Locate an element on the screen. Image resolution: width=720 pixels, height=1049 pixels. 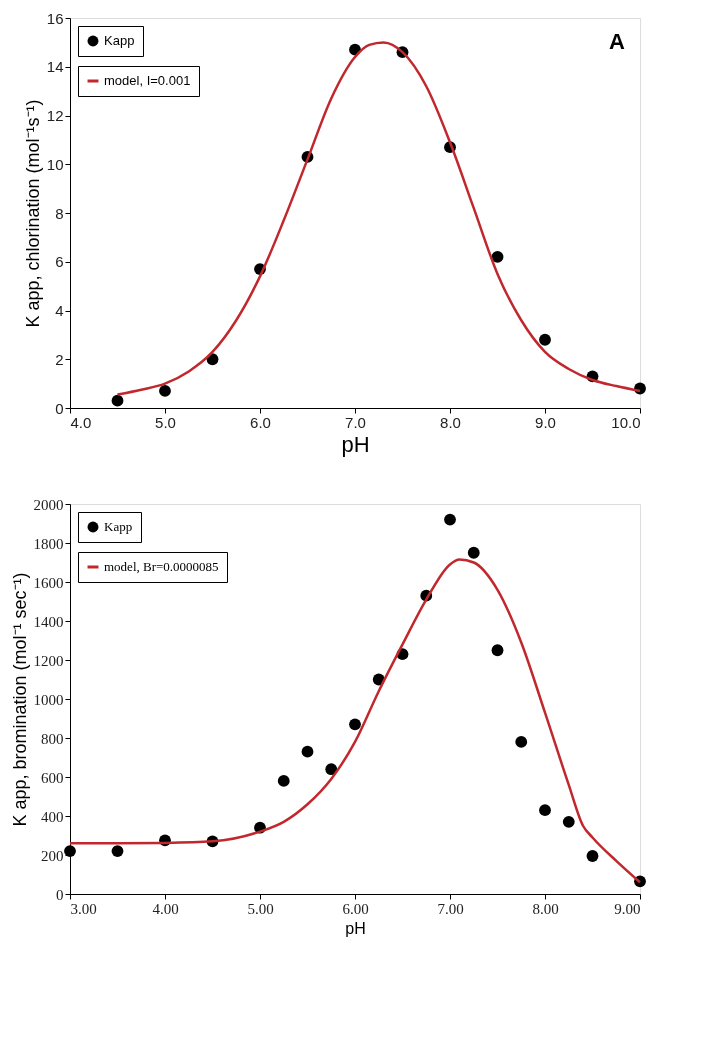
x-tick-label: 7.00 is located at coordinates (450, 908).